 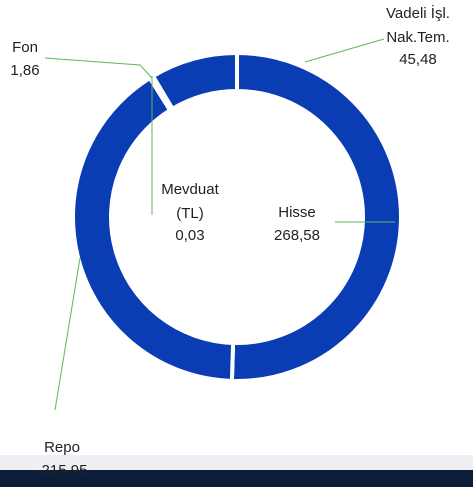 I want to click on slice, so click(x=194, y=81).